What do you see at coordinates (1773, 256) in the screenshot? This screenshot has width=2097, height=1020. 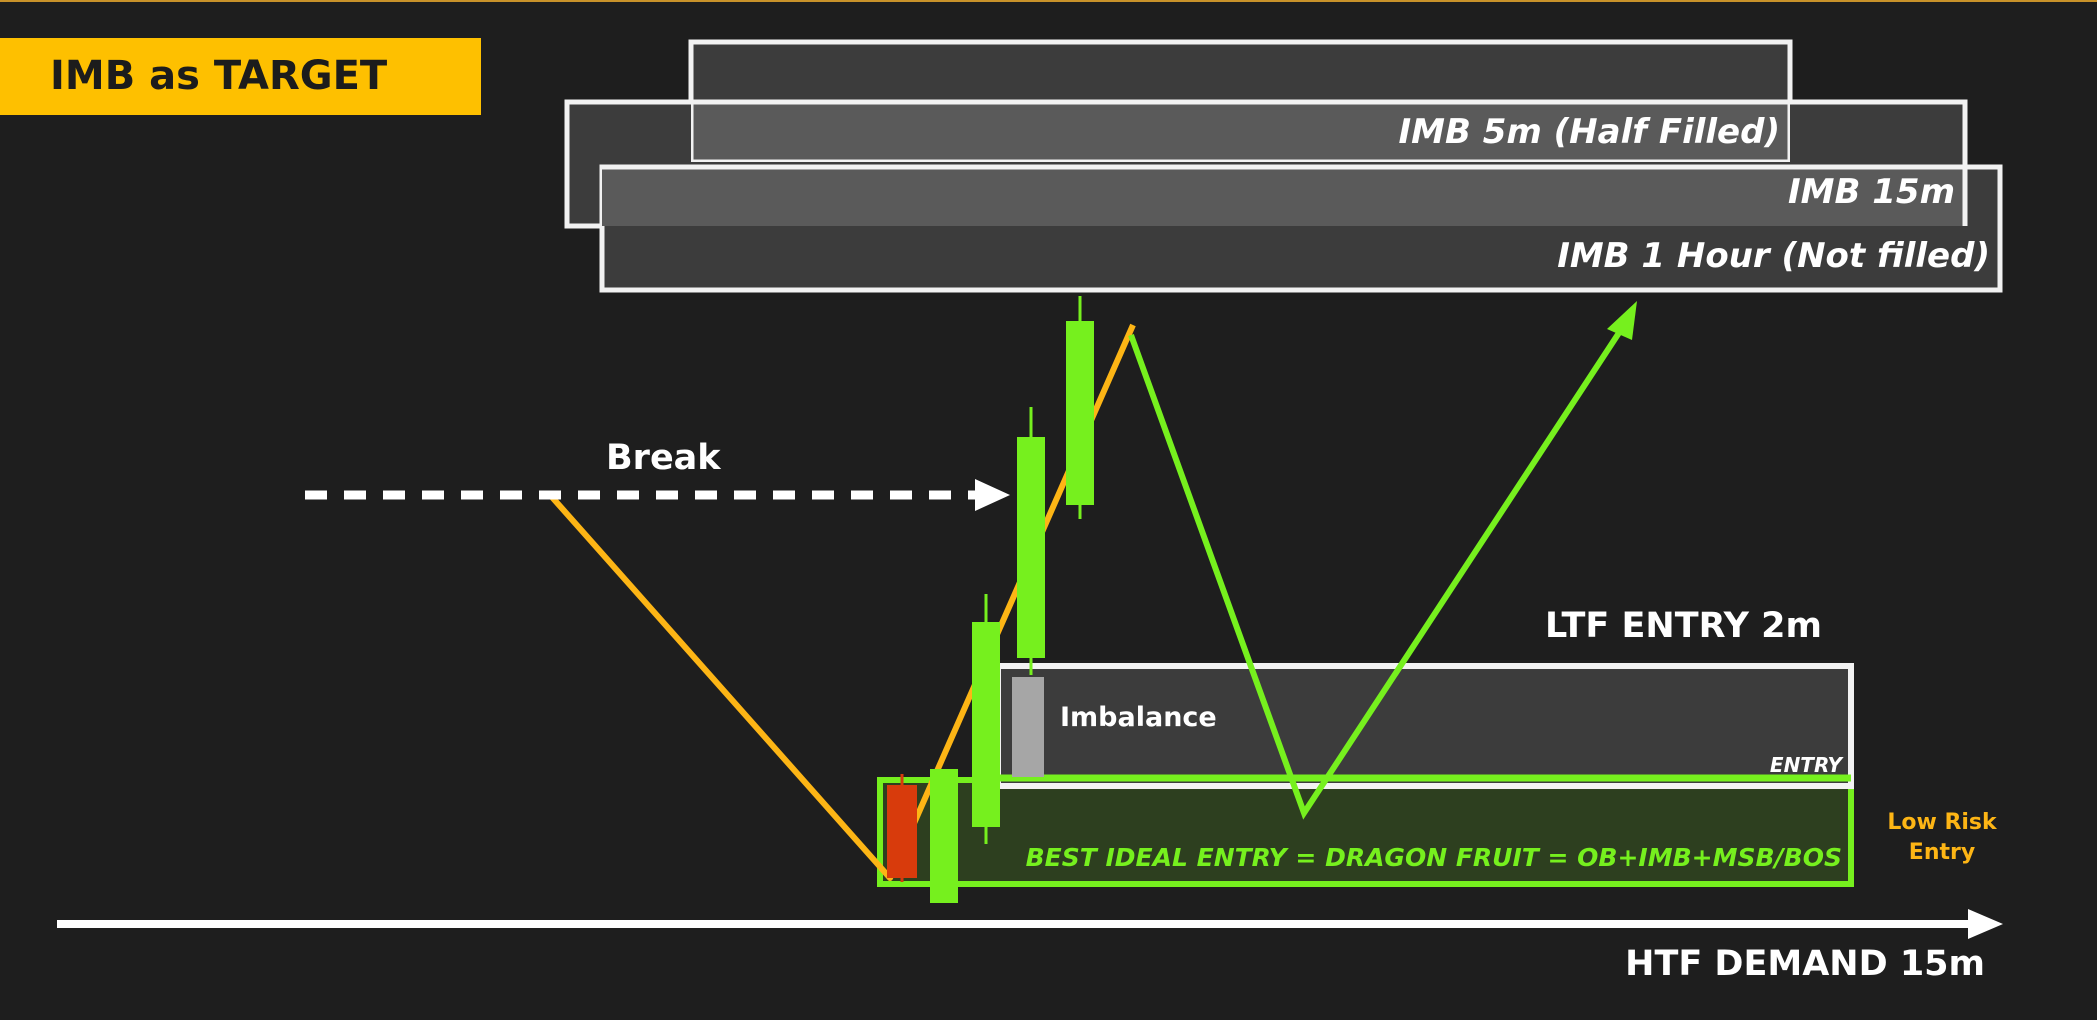 I see `imb-1h-label: IMB 1 Hour (Not filled)` at bounding box center [1773, 256].